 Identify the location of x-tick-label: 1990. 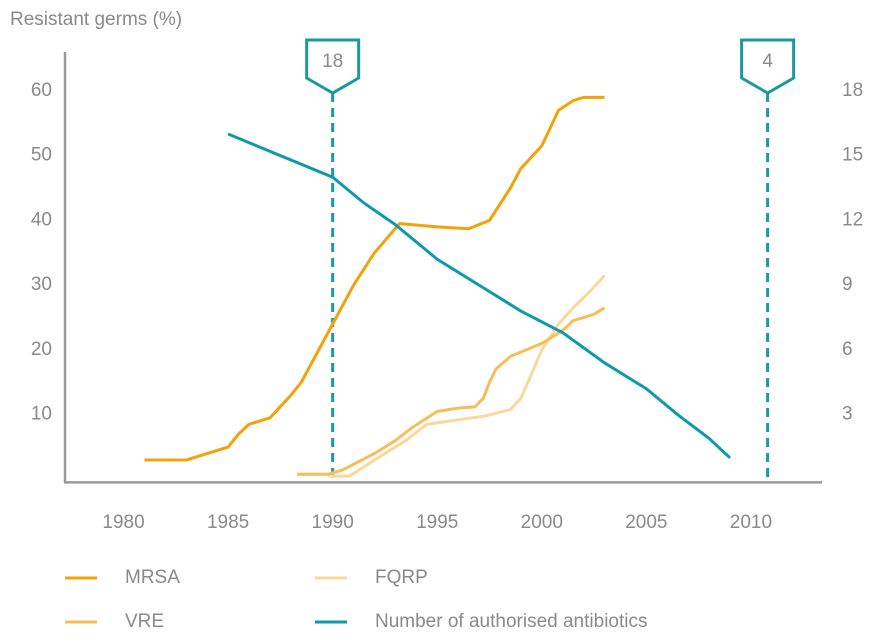
(333, 522).